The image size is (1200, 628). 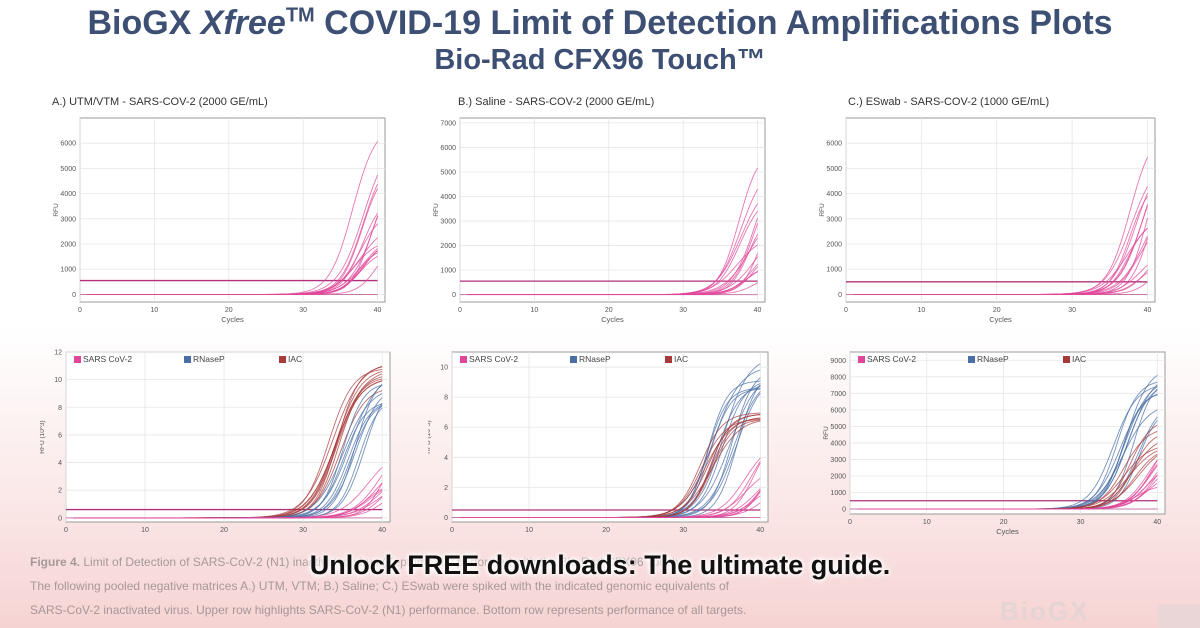 What do you see at coordinates (1179, 616) in the screenshot?
I see `corner-decoration` at bounding box center [1179, 616].